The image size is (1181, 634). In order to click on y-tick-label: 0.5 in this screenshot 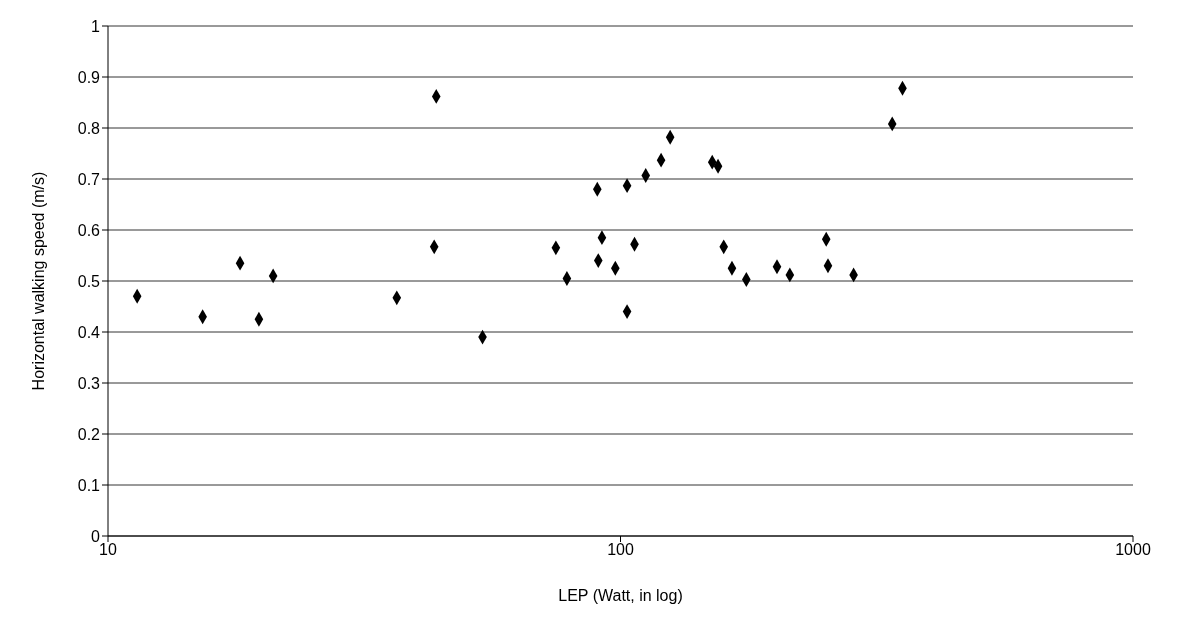, I will do `click(89, 281)`.